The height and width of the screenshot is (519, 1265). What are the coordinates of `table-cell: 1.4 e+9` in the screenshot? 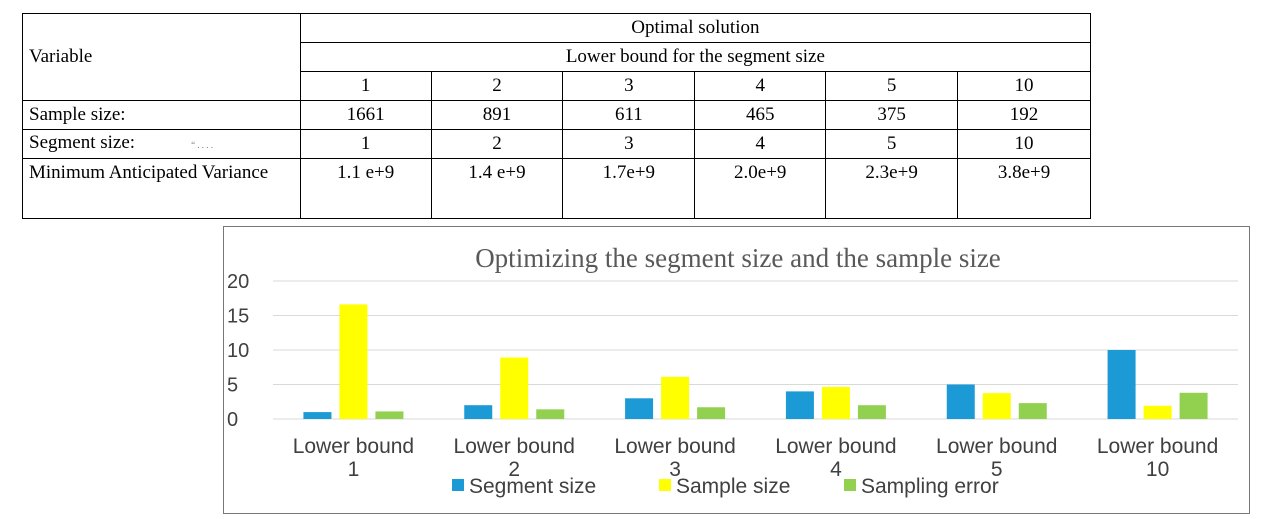 It's located at (497, 188).